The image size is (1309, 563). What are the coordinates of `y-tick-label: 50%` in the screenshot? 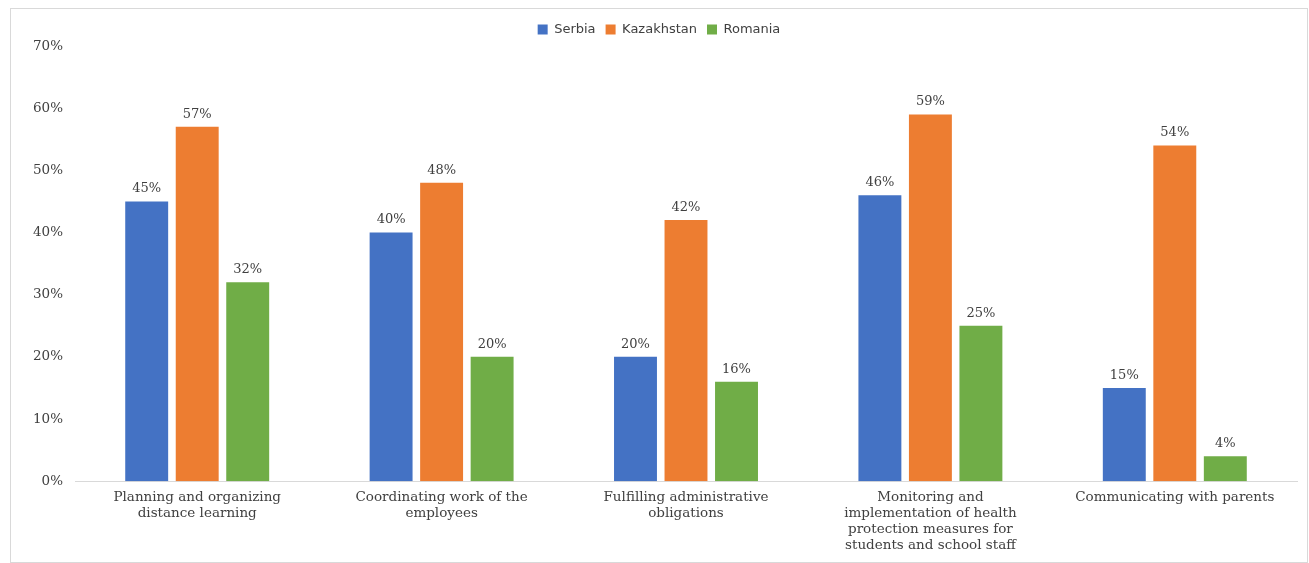 It's located at (48, 168).